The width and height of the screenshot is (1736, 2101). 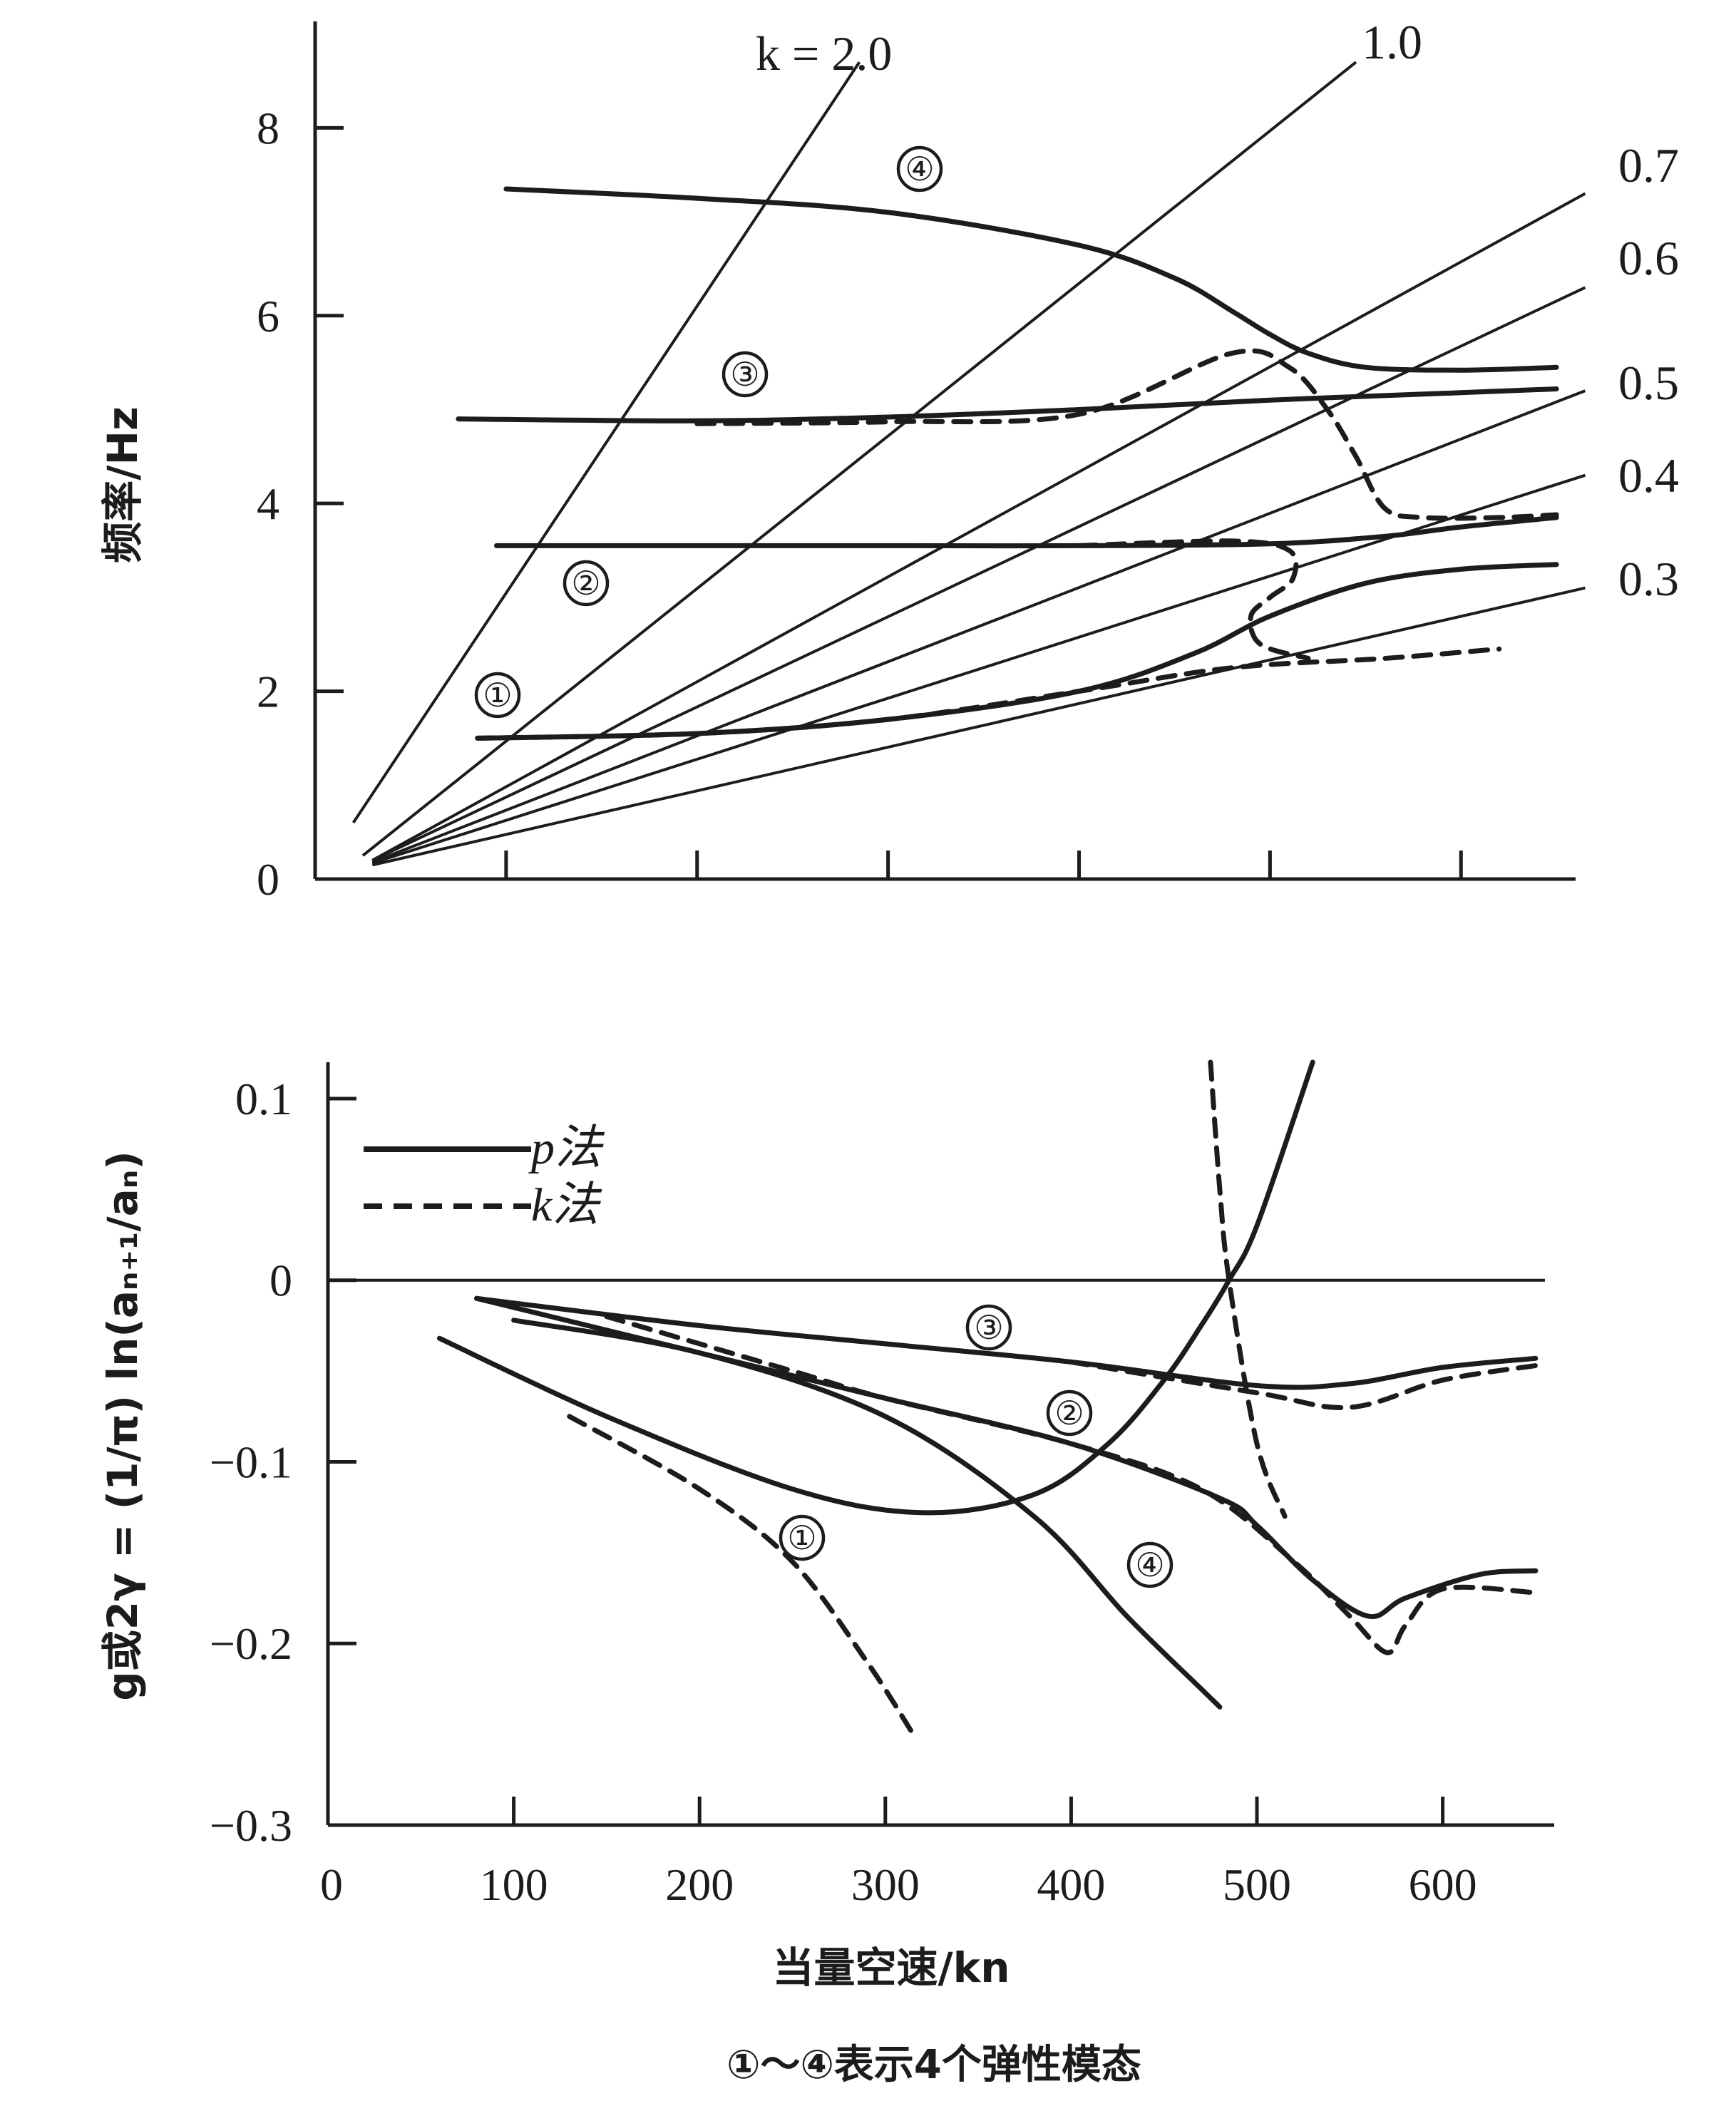 I want to click on damping-marker-4: ④, so click(x=1149, y=1564).